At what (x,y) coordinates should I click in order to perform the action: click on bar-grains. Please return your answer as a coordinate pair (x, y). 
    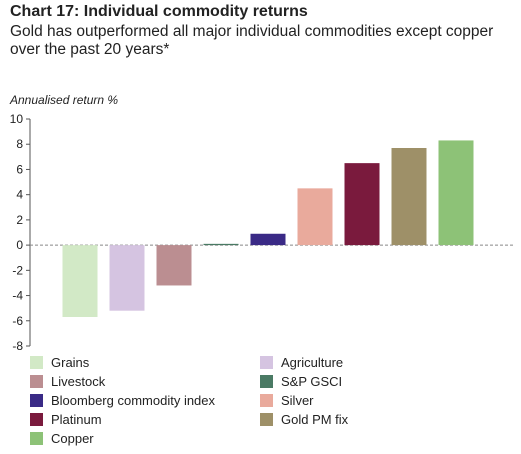
    Looking at the image, I should click on (80, 281).